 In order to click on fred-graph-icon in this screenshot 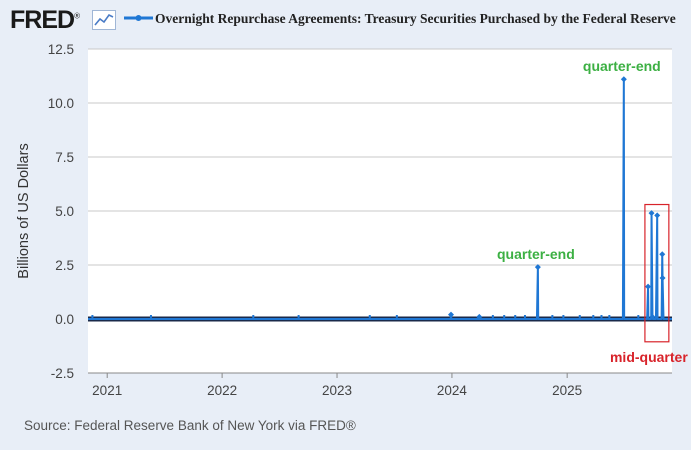, I will do `click(104, 20)`.